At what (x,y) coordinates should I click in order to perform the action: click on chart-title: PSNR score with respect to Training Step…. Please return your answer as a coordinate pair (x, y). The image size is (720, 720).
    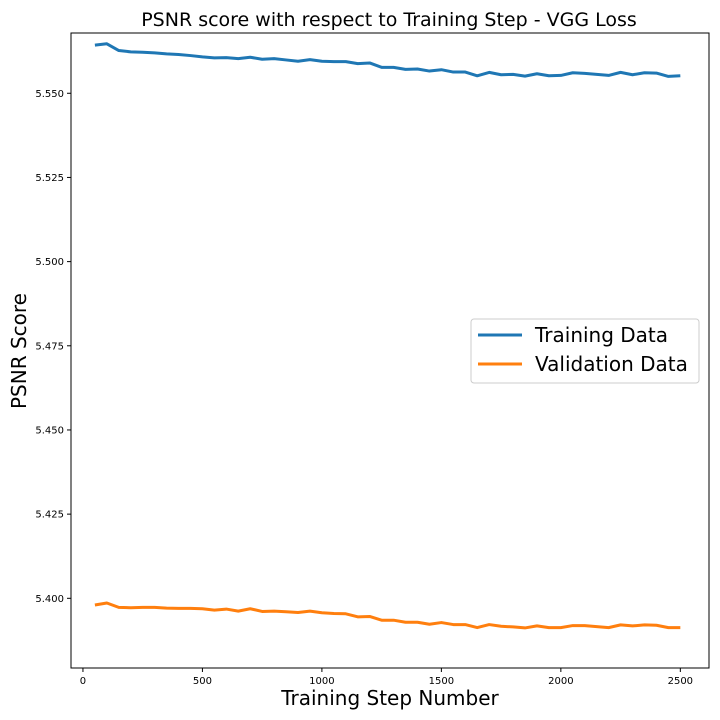
    Looking at the image, I should click on (389, 20).